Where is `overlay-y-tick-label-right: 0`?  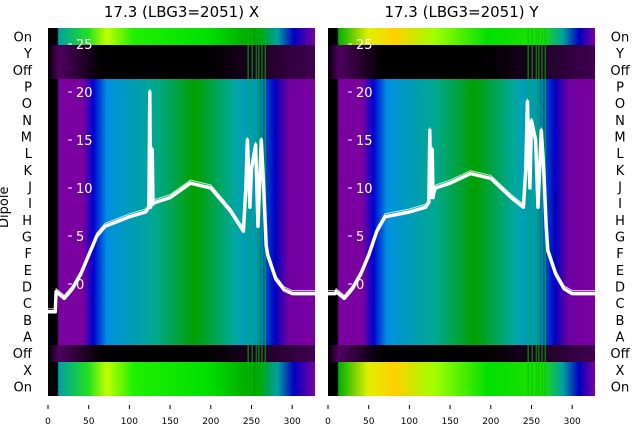 overlay-y-tick-label-right: 0 is located at coordinates (321, 285).